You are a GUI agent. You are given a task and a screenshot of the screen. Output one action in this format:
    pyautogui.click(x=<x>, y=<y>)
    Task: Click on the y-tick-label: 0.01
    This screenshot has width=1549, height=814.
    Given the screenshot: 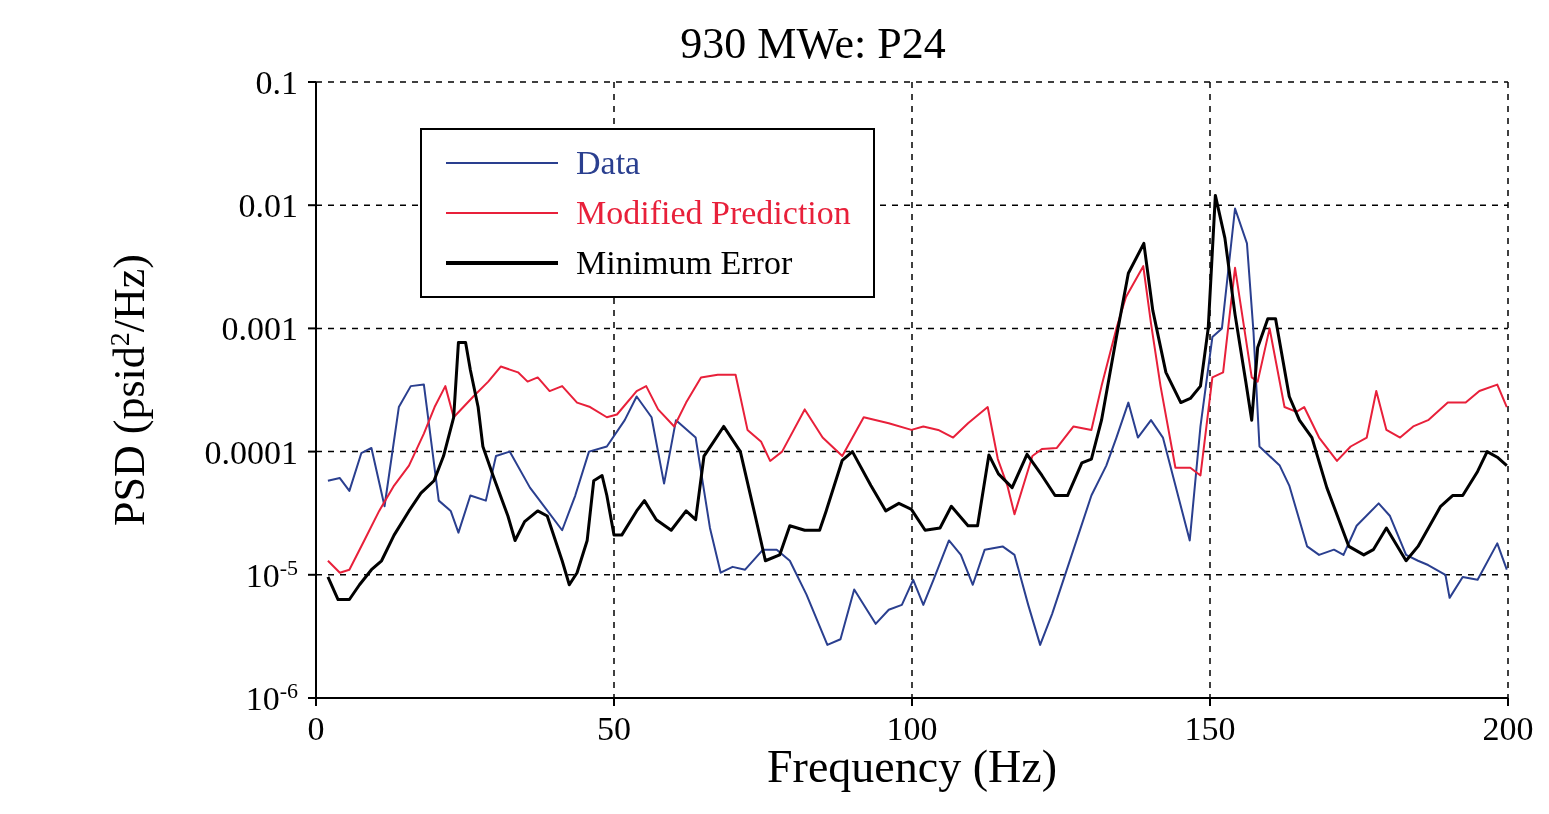 What is the action you would take?
    pyautogui.click(x=268, y=206)
    